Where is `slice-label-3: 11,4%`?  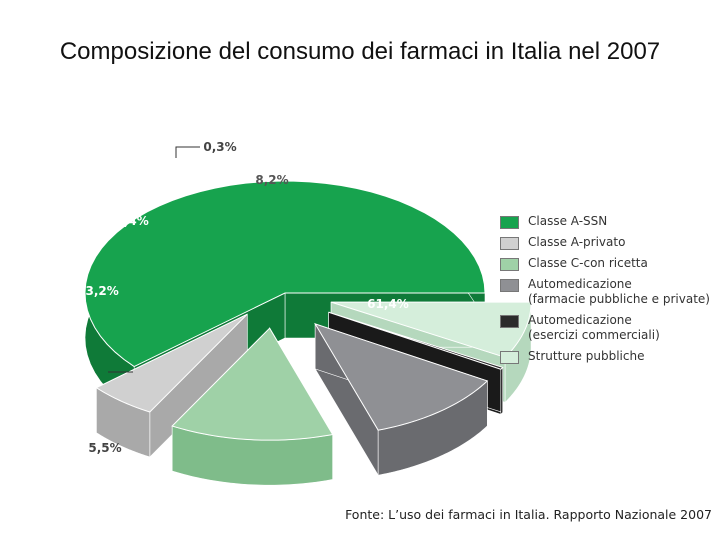 slice-label-3: 11,4% is located at coordinates (128, 221).